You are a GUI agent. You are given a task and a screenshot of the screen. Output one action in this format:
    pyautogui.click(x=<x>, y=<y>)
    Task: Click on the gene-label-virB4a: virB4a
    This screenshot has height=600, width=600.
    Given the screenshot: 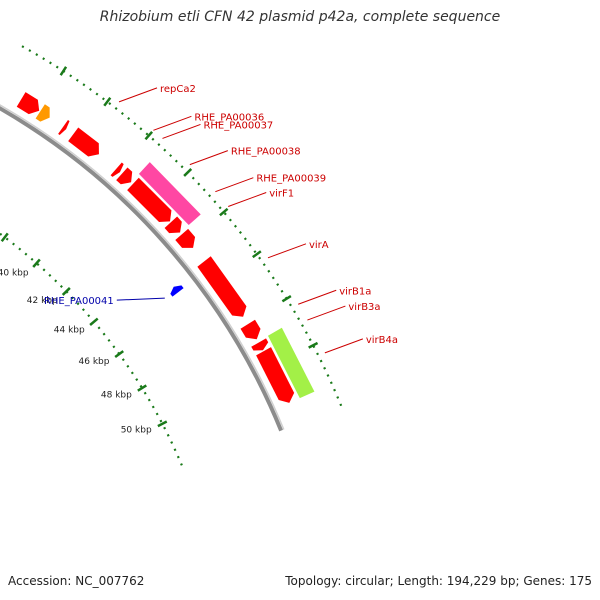 What is the action you would take?
    pyautogui.click(x=382, y=340)
    